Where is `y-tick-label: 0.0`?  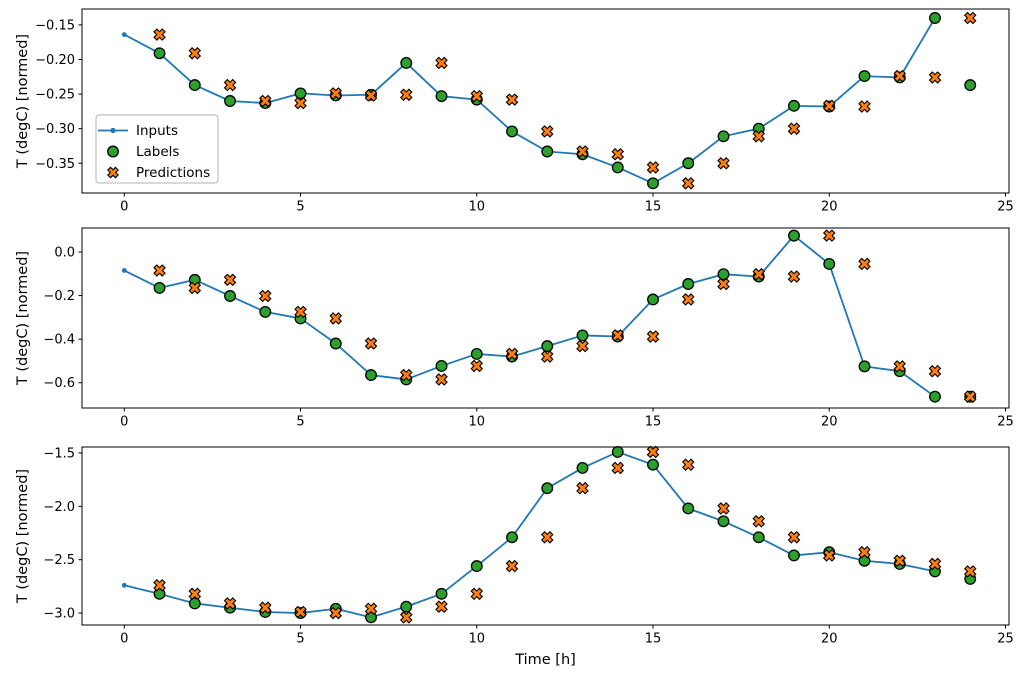 y-tick-label: 0.0 is located at coordinates (64, 252).